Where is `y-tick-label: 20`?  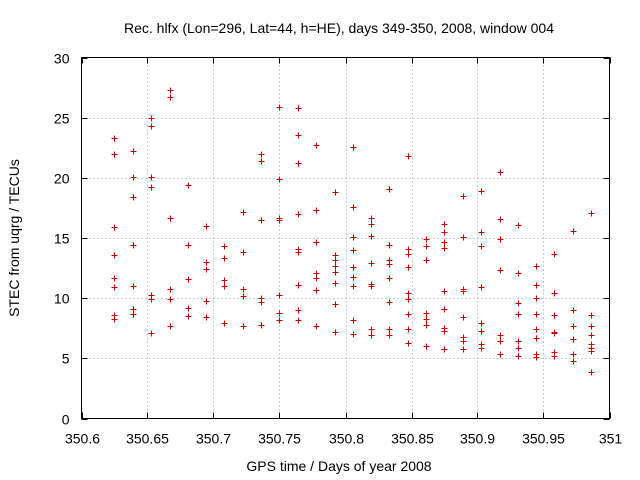 y-tick-label: 20 is located at coordinates (62, 179).